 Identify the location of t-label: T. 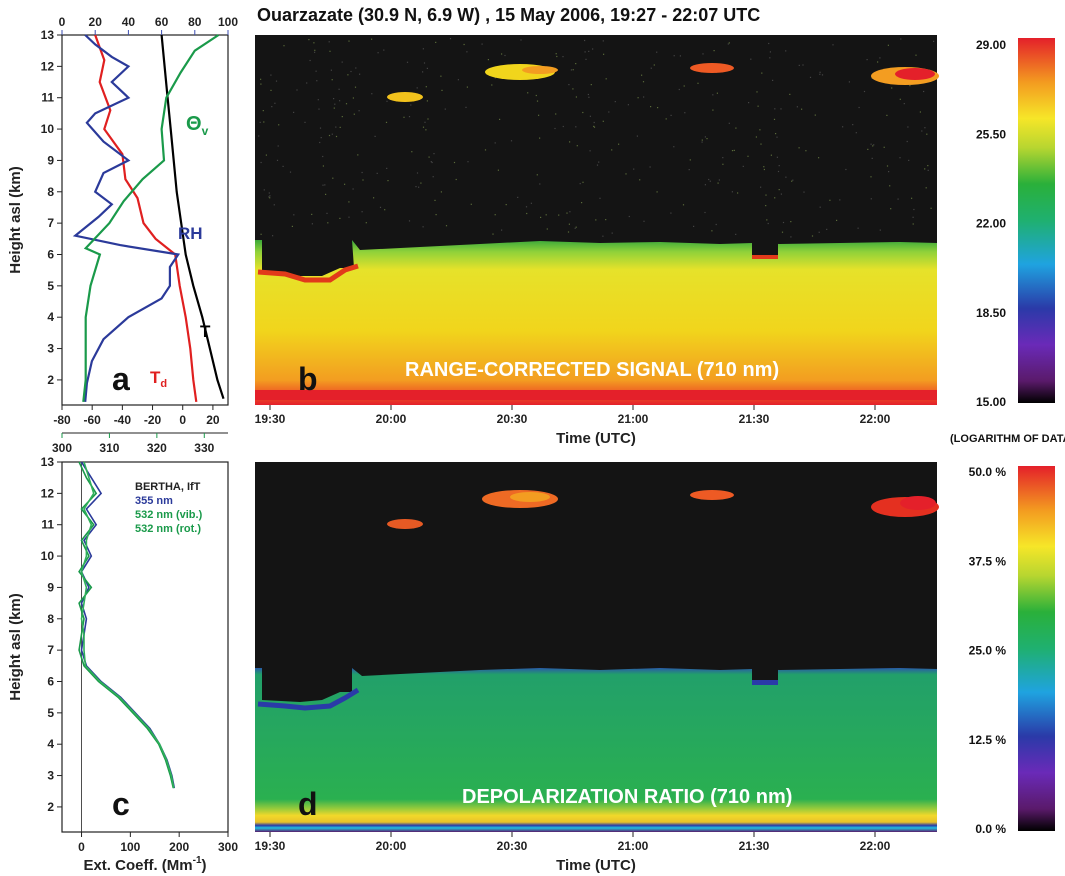
(205, 331).